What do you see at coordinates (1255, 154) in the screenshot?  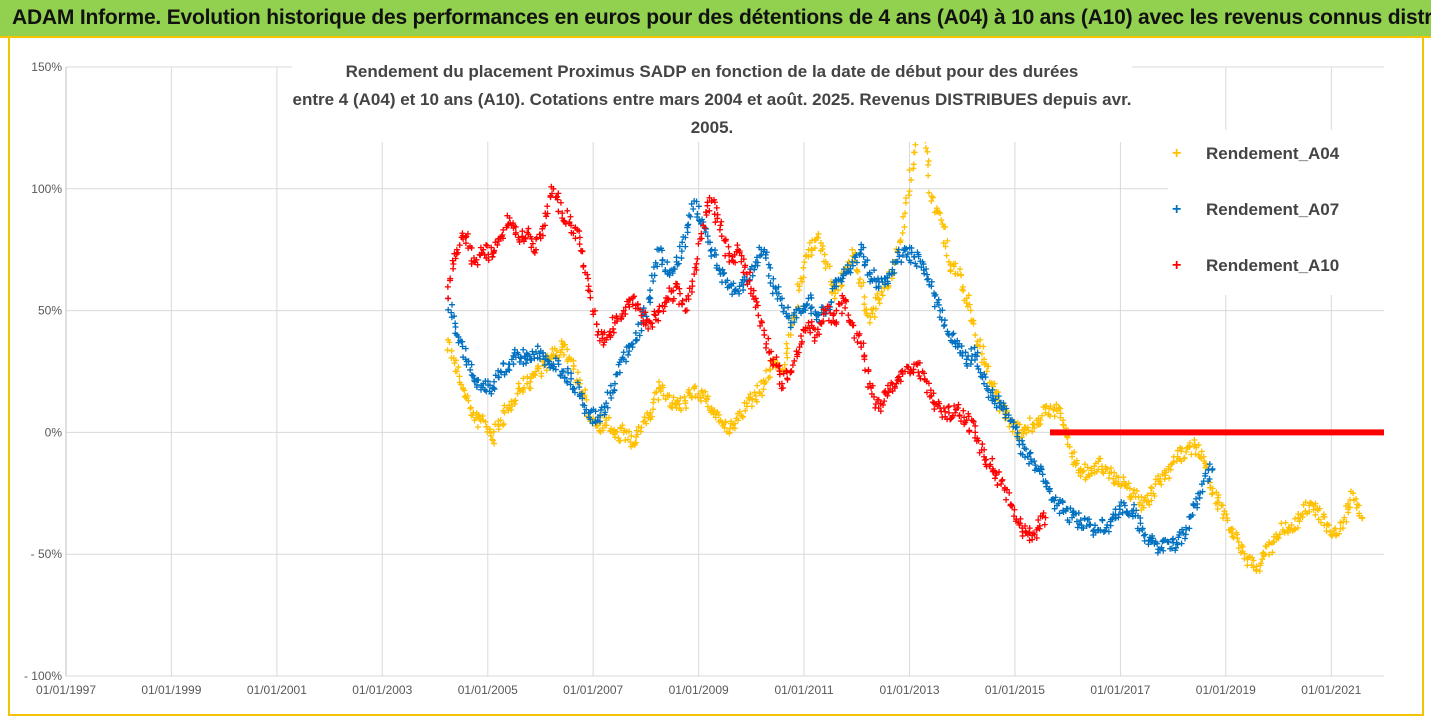 I see `legend-item-a04: + Rendement_A04` at bounding box center [1255, 154].